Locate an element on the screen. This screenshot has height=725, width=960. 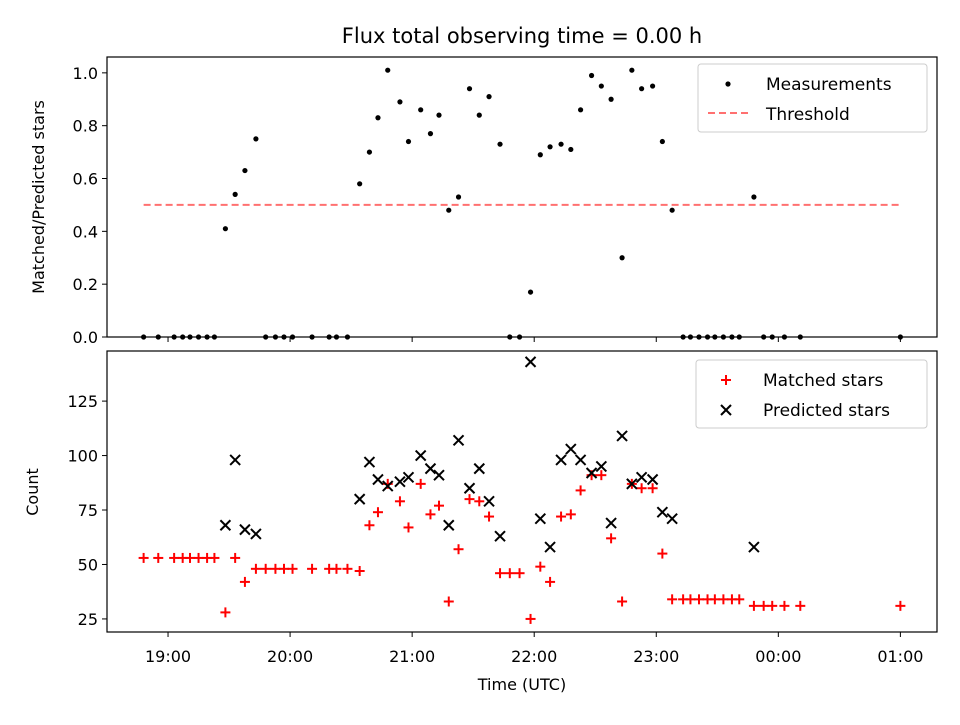
top-legend-box is located at coordinates (812, 98).